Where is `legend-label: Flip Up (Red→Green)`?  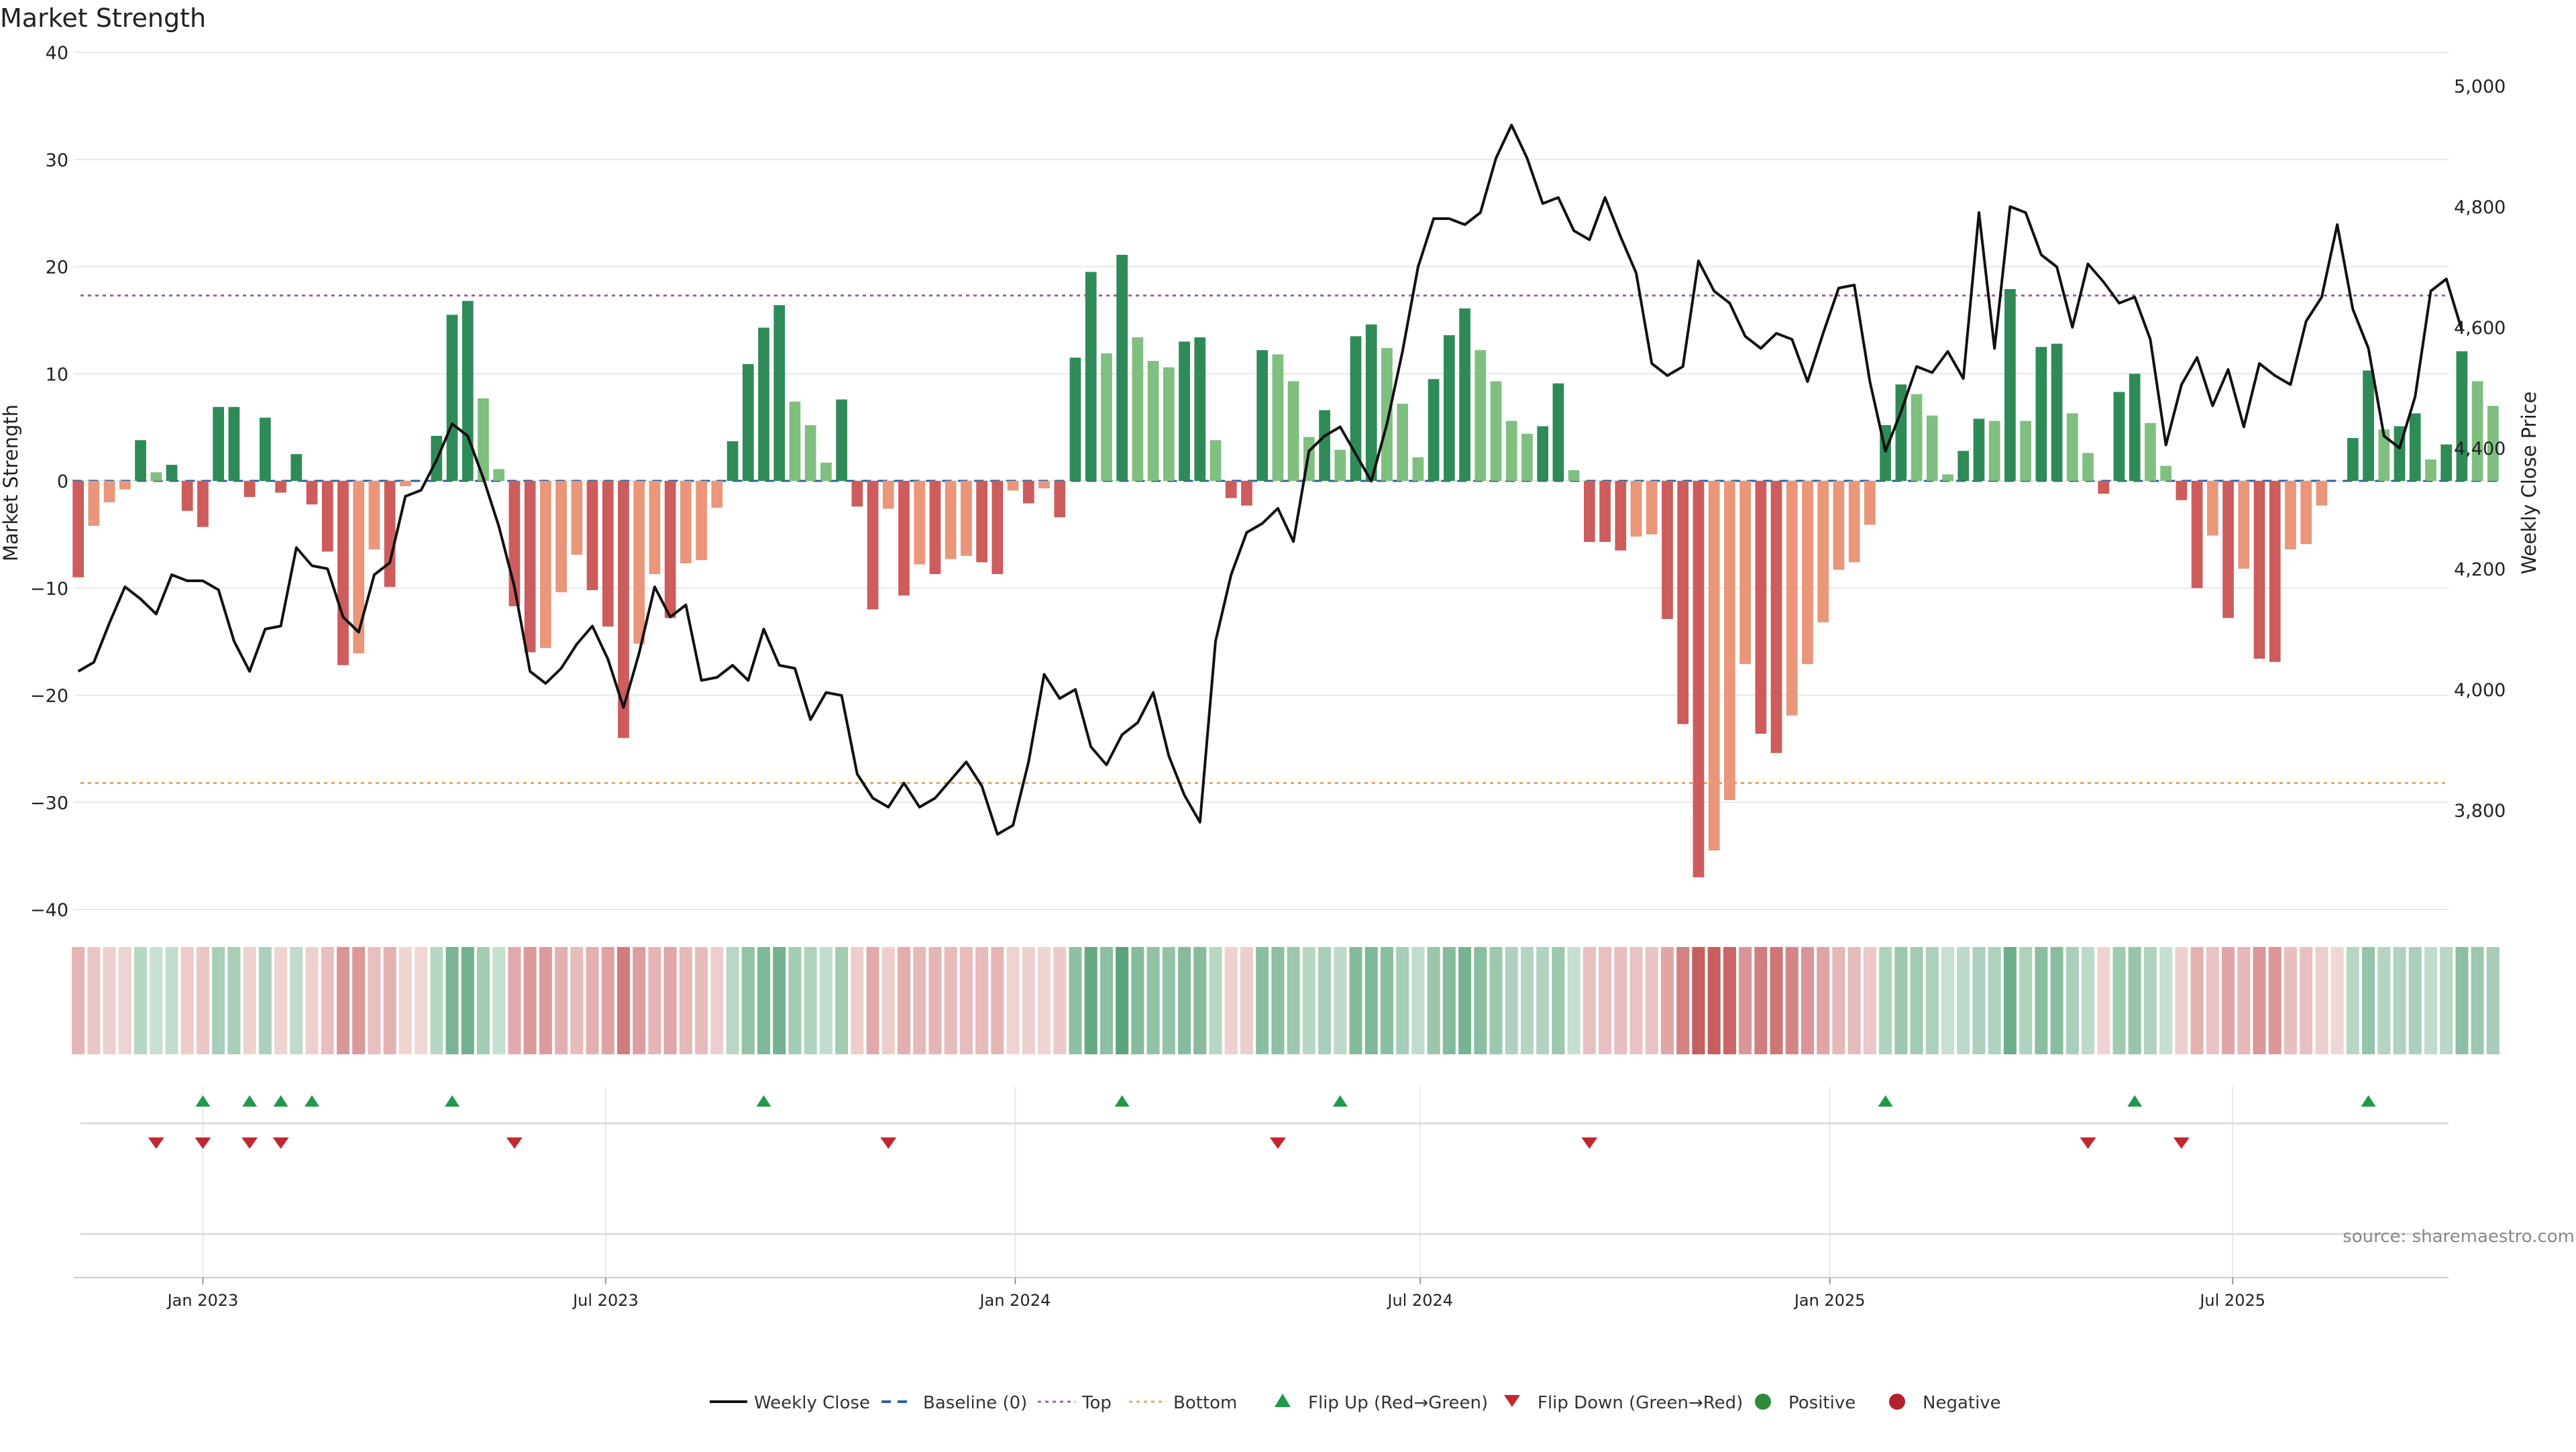 legend-label: Flip Up (Red→Green) is located at coordinates (1398, 1403).